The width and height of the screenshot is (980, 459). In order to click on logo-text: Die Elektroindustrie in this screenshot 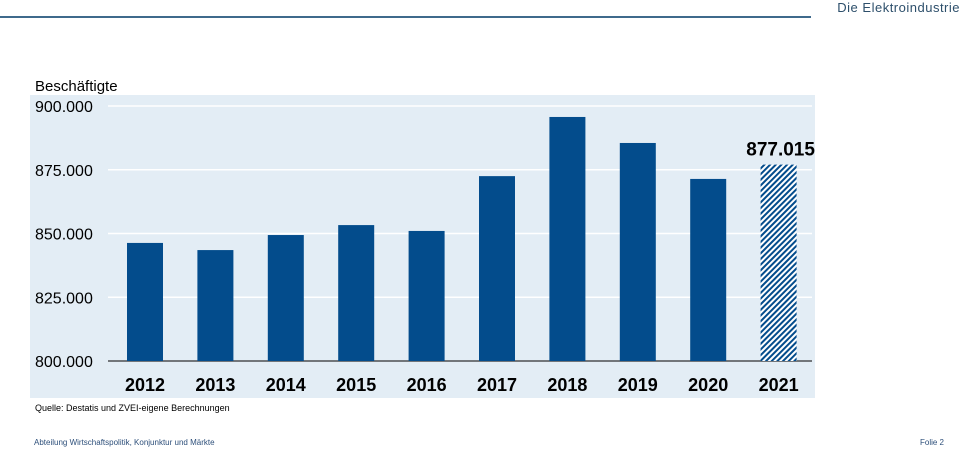, I will do `click(898, 7)`.